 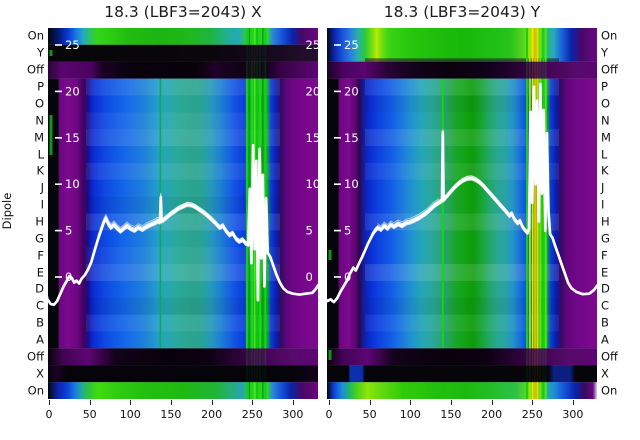 What do you see at coordinates (183, 53) in the screenshot?
I see `heatmap-band-y-row-dim` at bounding box center [183, 53].